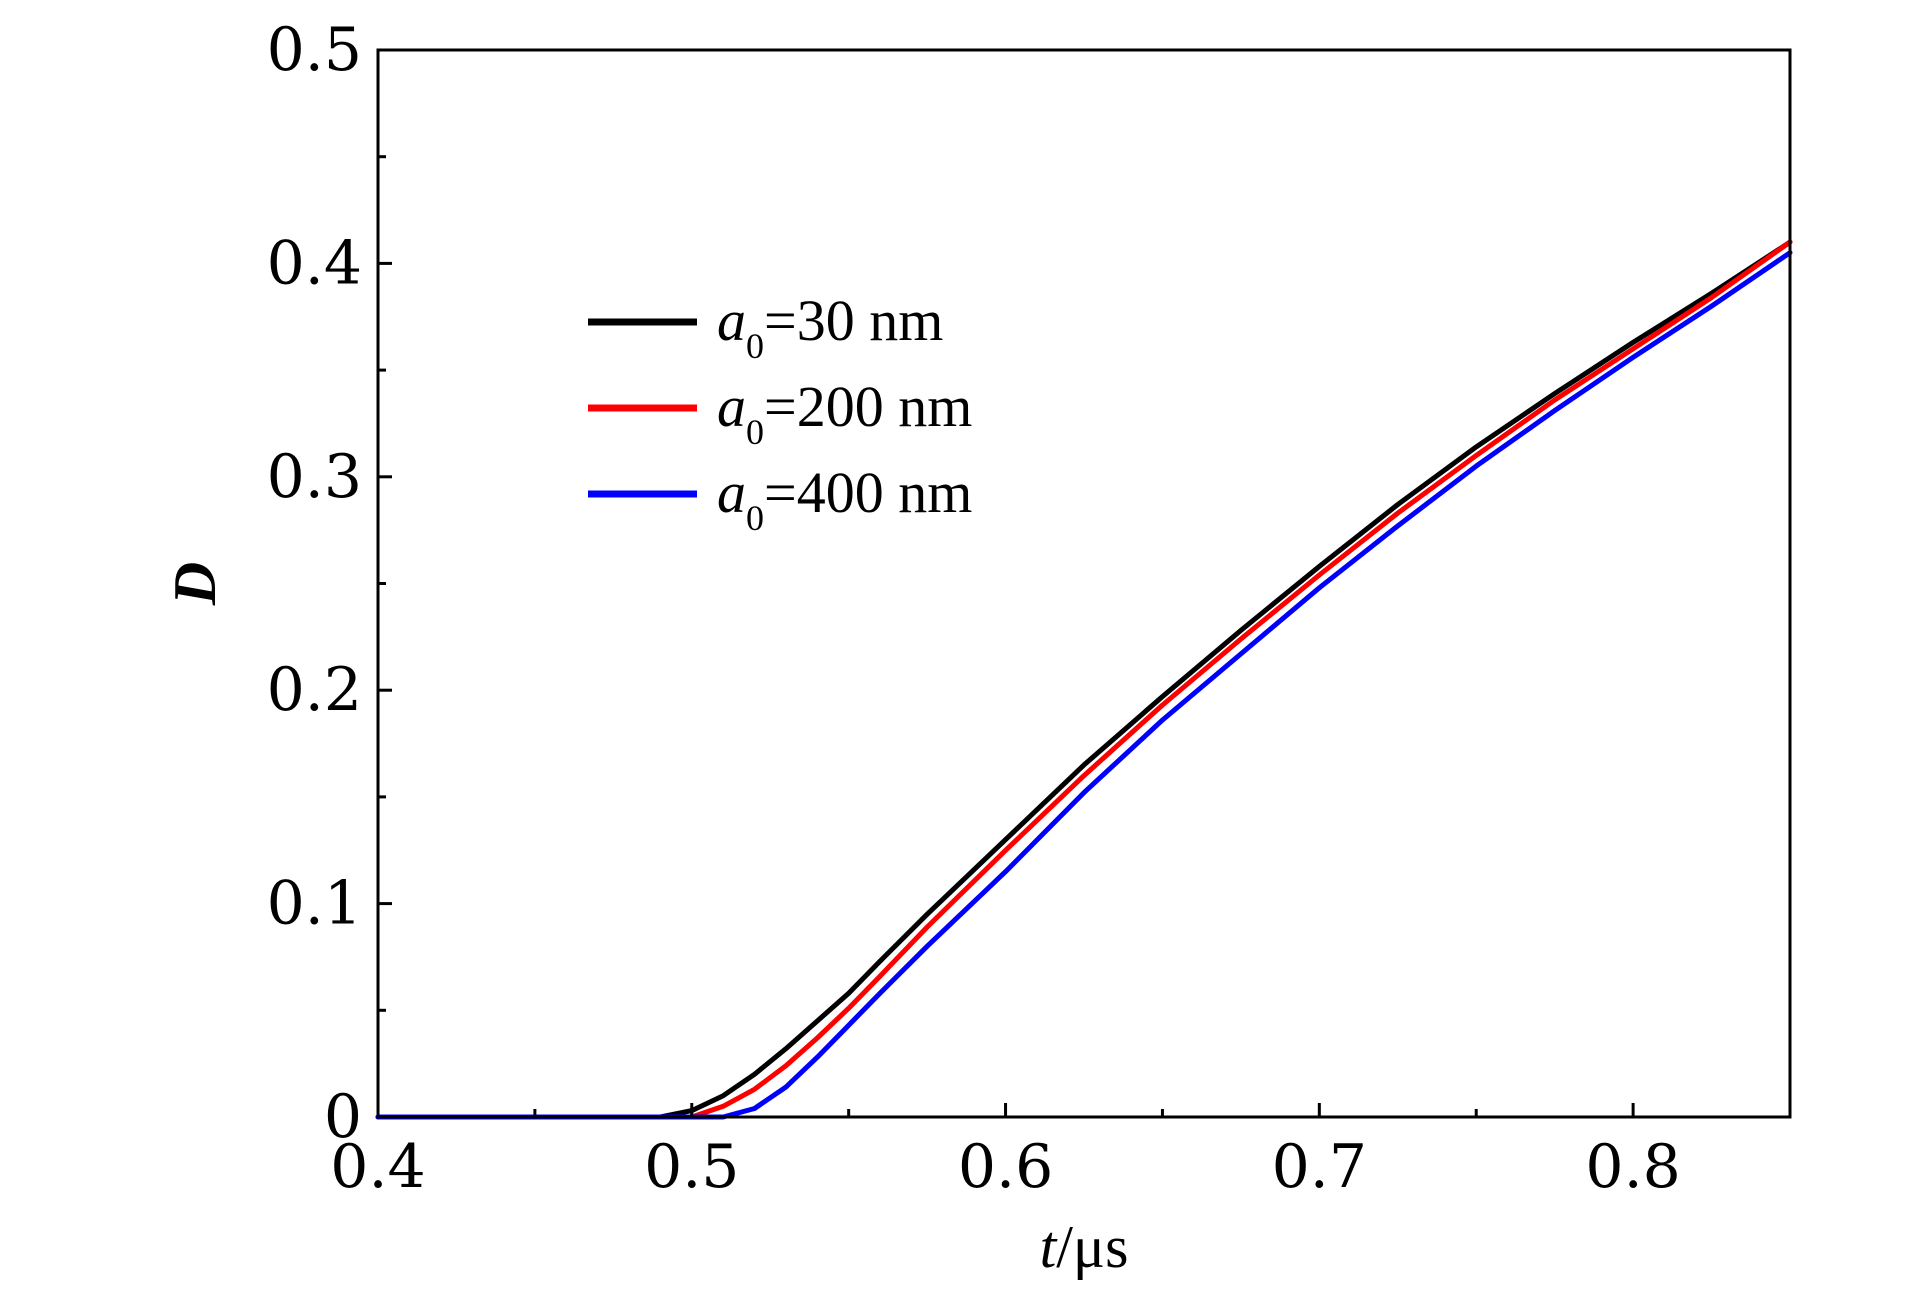 The height and width of the screenshot is (1299, 1923). I want to click on y-axis-label: D, so click(195, 584).